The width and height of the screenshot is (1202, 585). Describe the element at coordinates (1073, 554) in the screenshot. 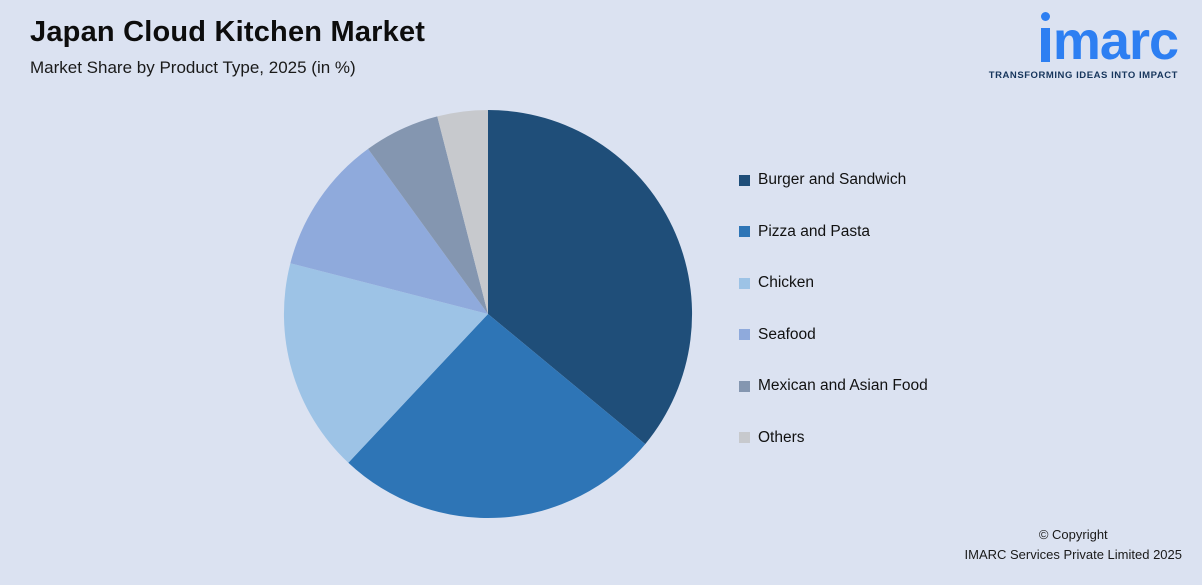

I see `copyright-line-2: IMARC Services Private Limited 2025` at that location.